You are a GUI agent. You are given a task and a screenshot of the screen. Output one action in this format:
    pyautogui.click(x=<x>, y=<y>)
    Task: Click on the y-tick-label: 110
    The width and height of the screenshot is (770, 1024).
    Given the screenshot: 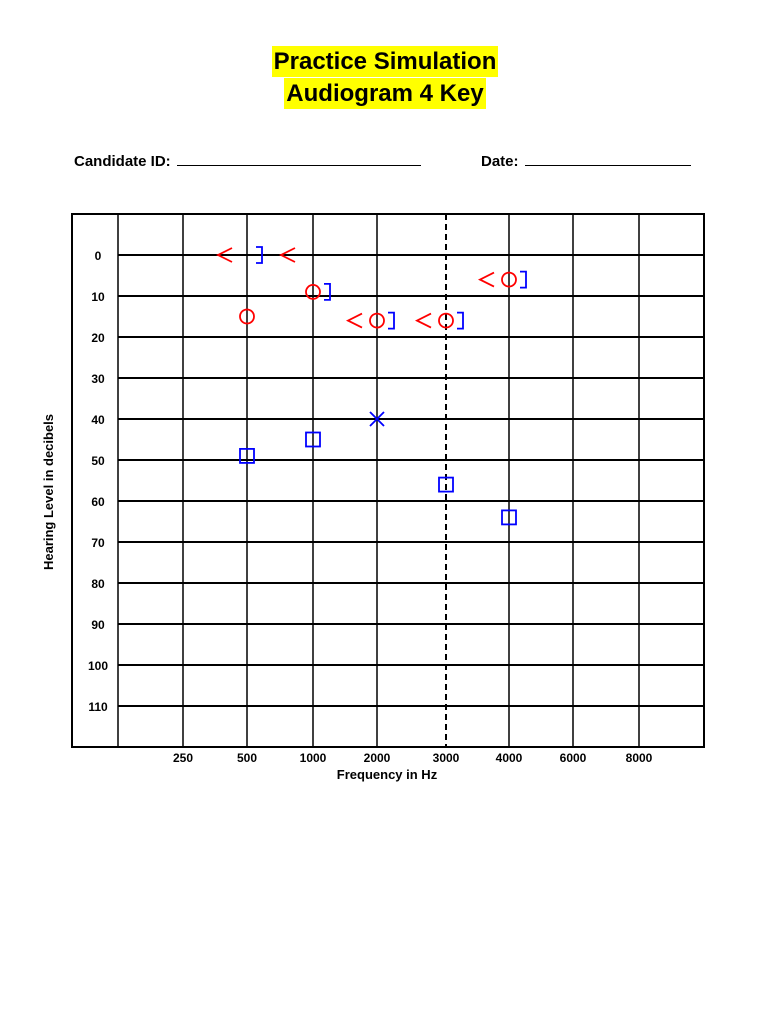 What is the action you would take?
    pyautogui.click(x=98, y=707)
    